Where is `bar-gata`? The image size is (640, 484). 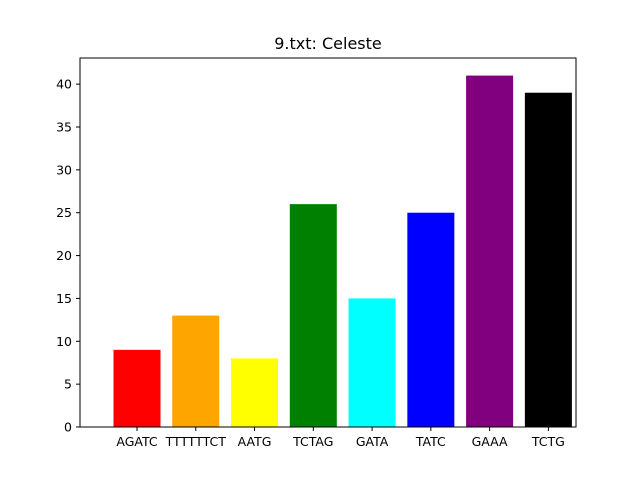
bar-gata is located at coordinates (372, 362).